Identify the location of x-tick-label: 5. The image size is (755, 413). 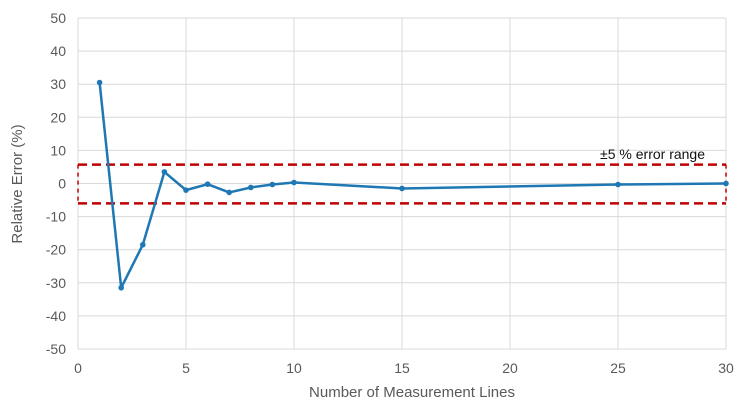
(186, 368).